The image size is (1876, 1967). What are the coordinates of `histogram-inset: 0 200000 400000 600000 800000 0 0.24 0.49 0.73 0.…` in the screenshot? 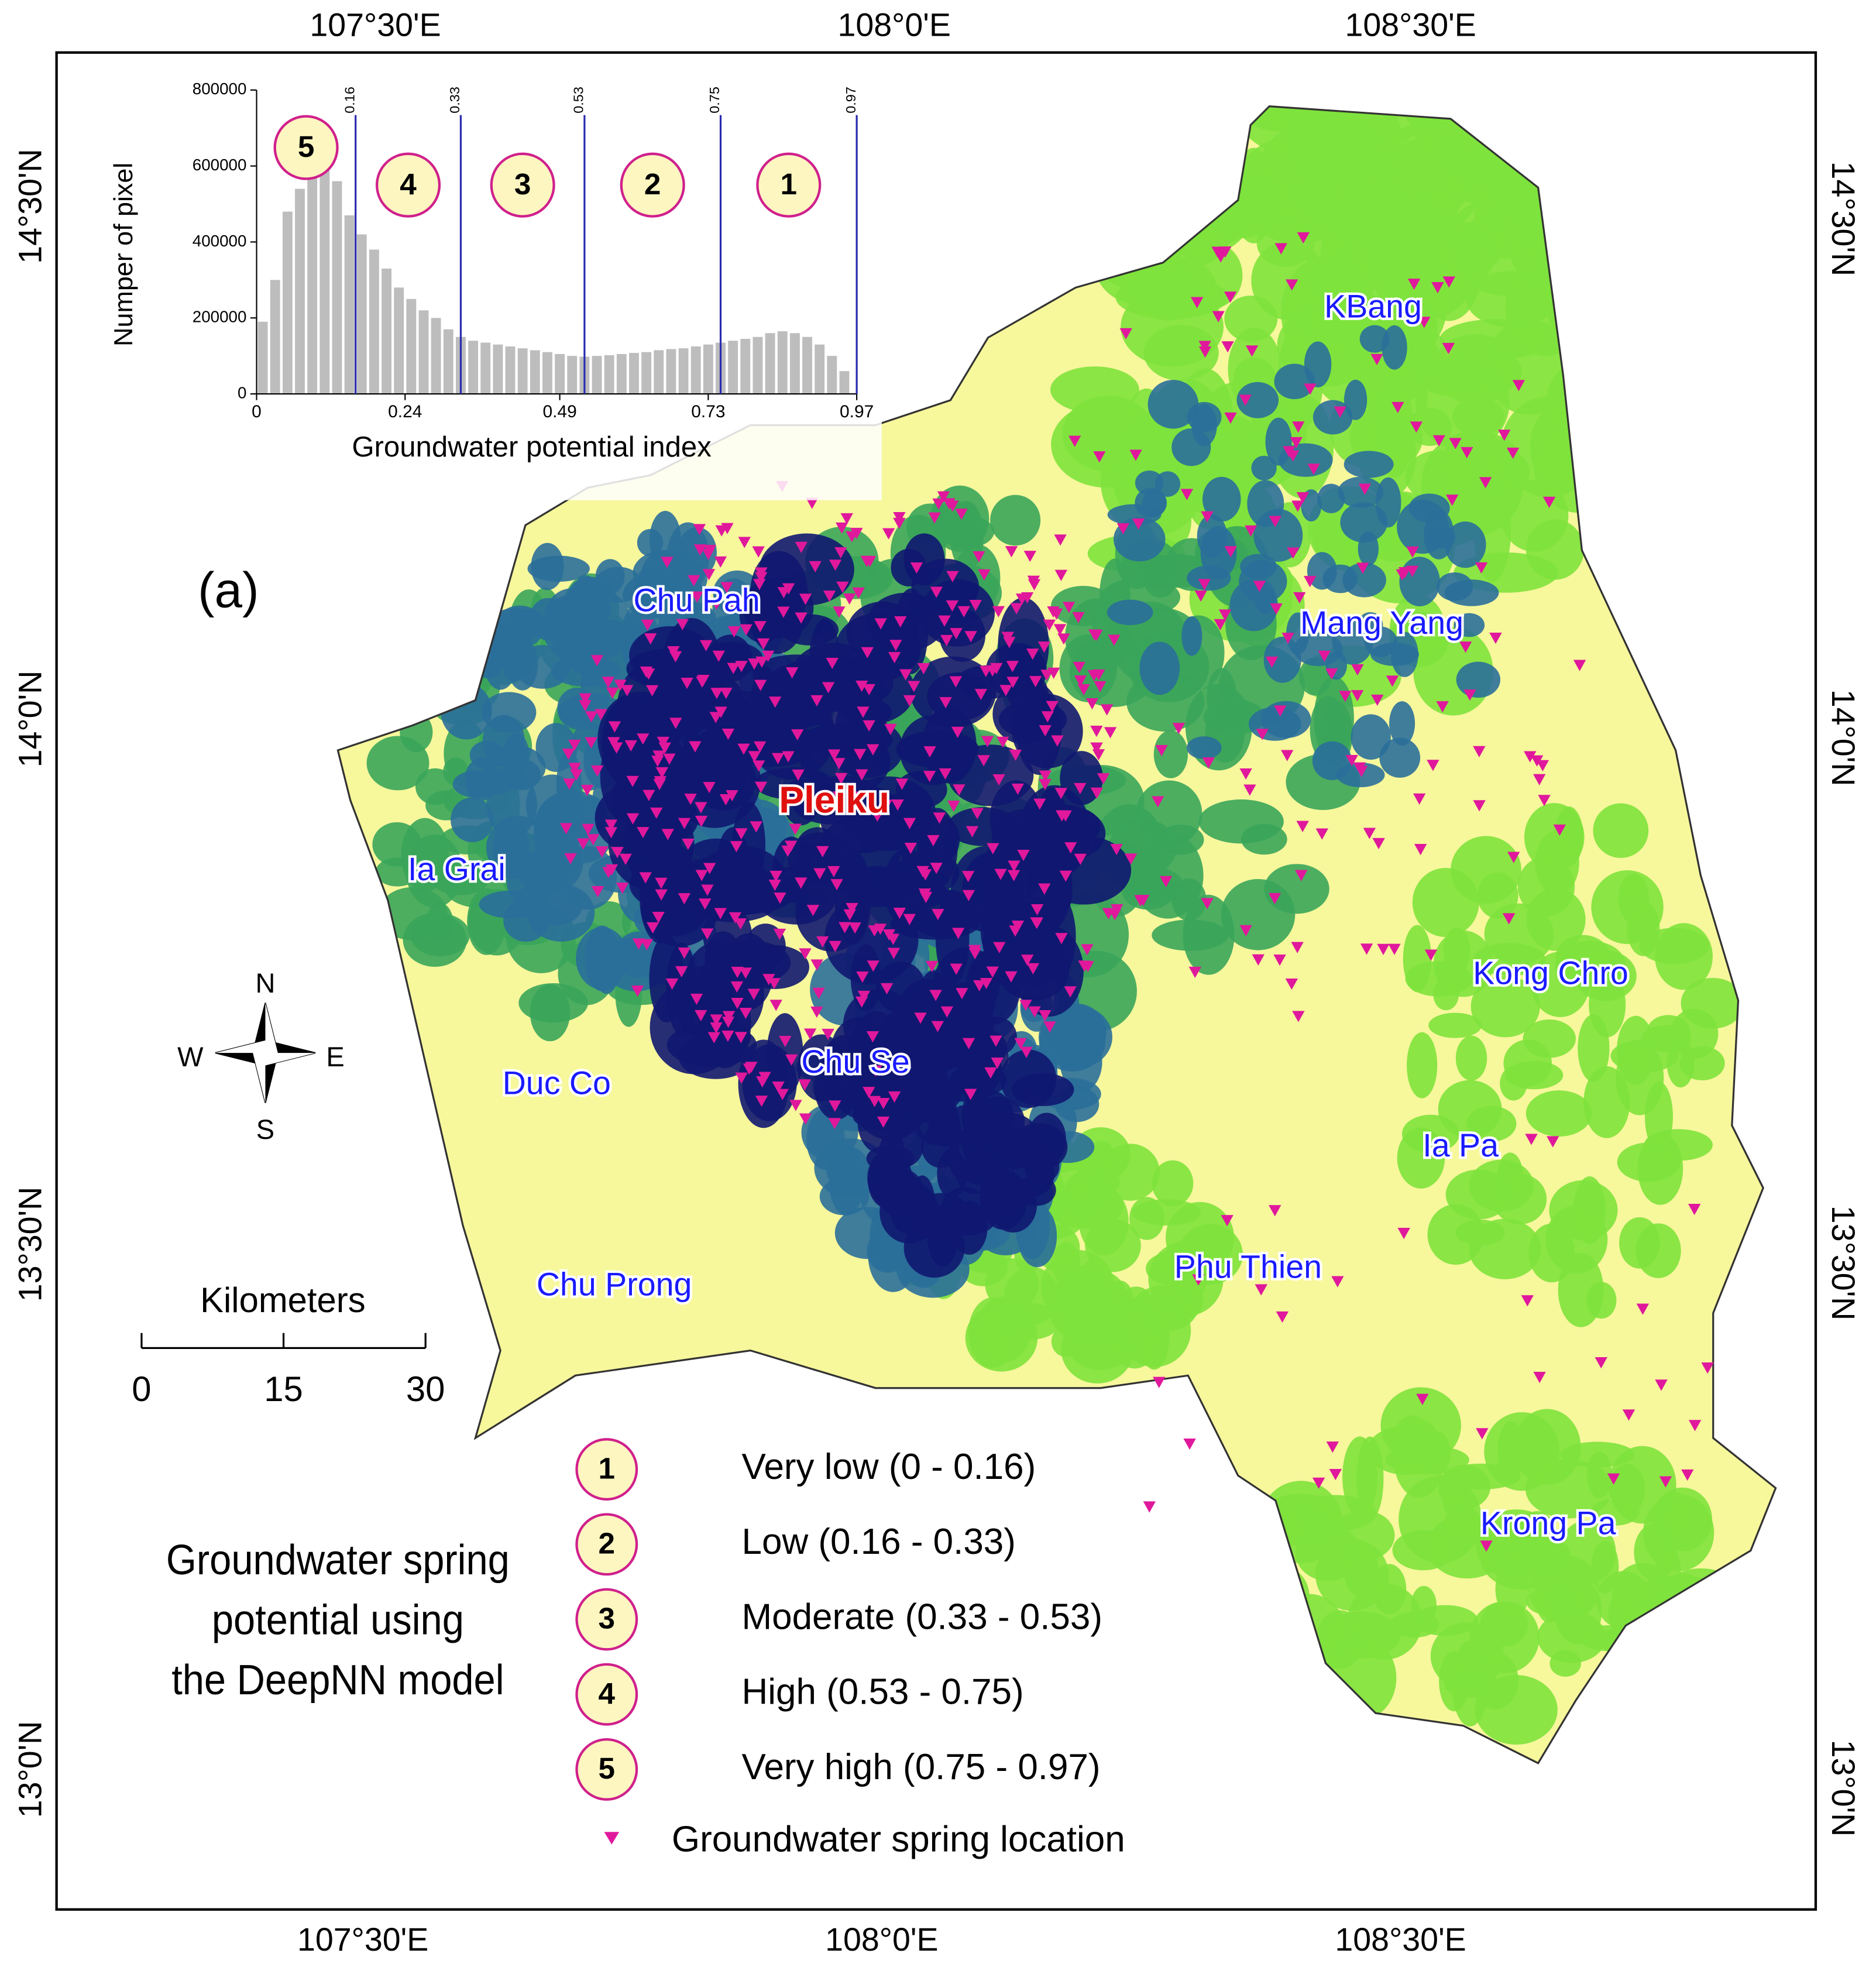 It's located at (494, 282).